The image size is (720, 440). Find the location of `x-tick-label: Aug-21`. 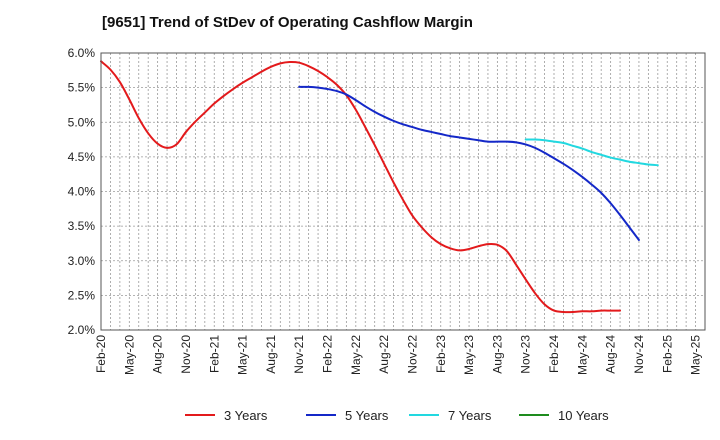

x-tick-label: Aug-21 is located at coordinates (271, 354).